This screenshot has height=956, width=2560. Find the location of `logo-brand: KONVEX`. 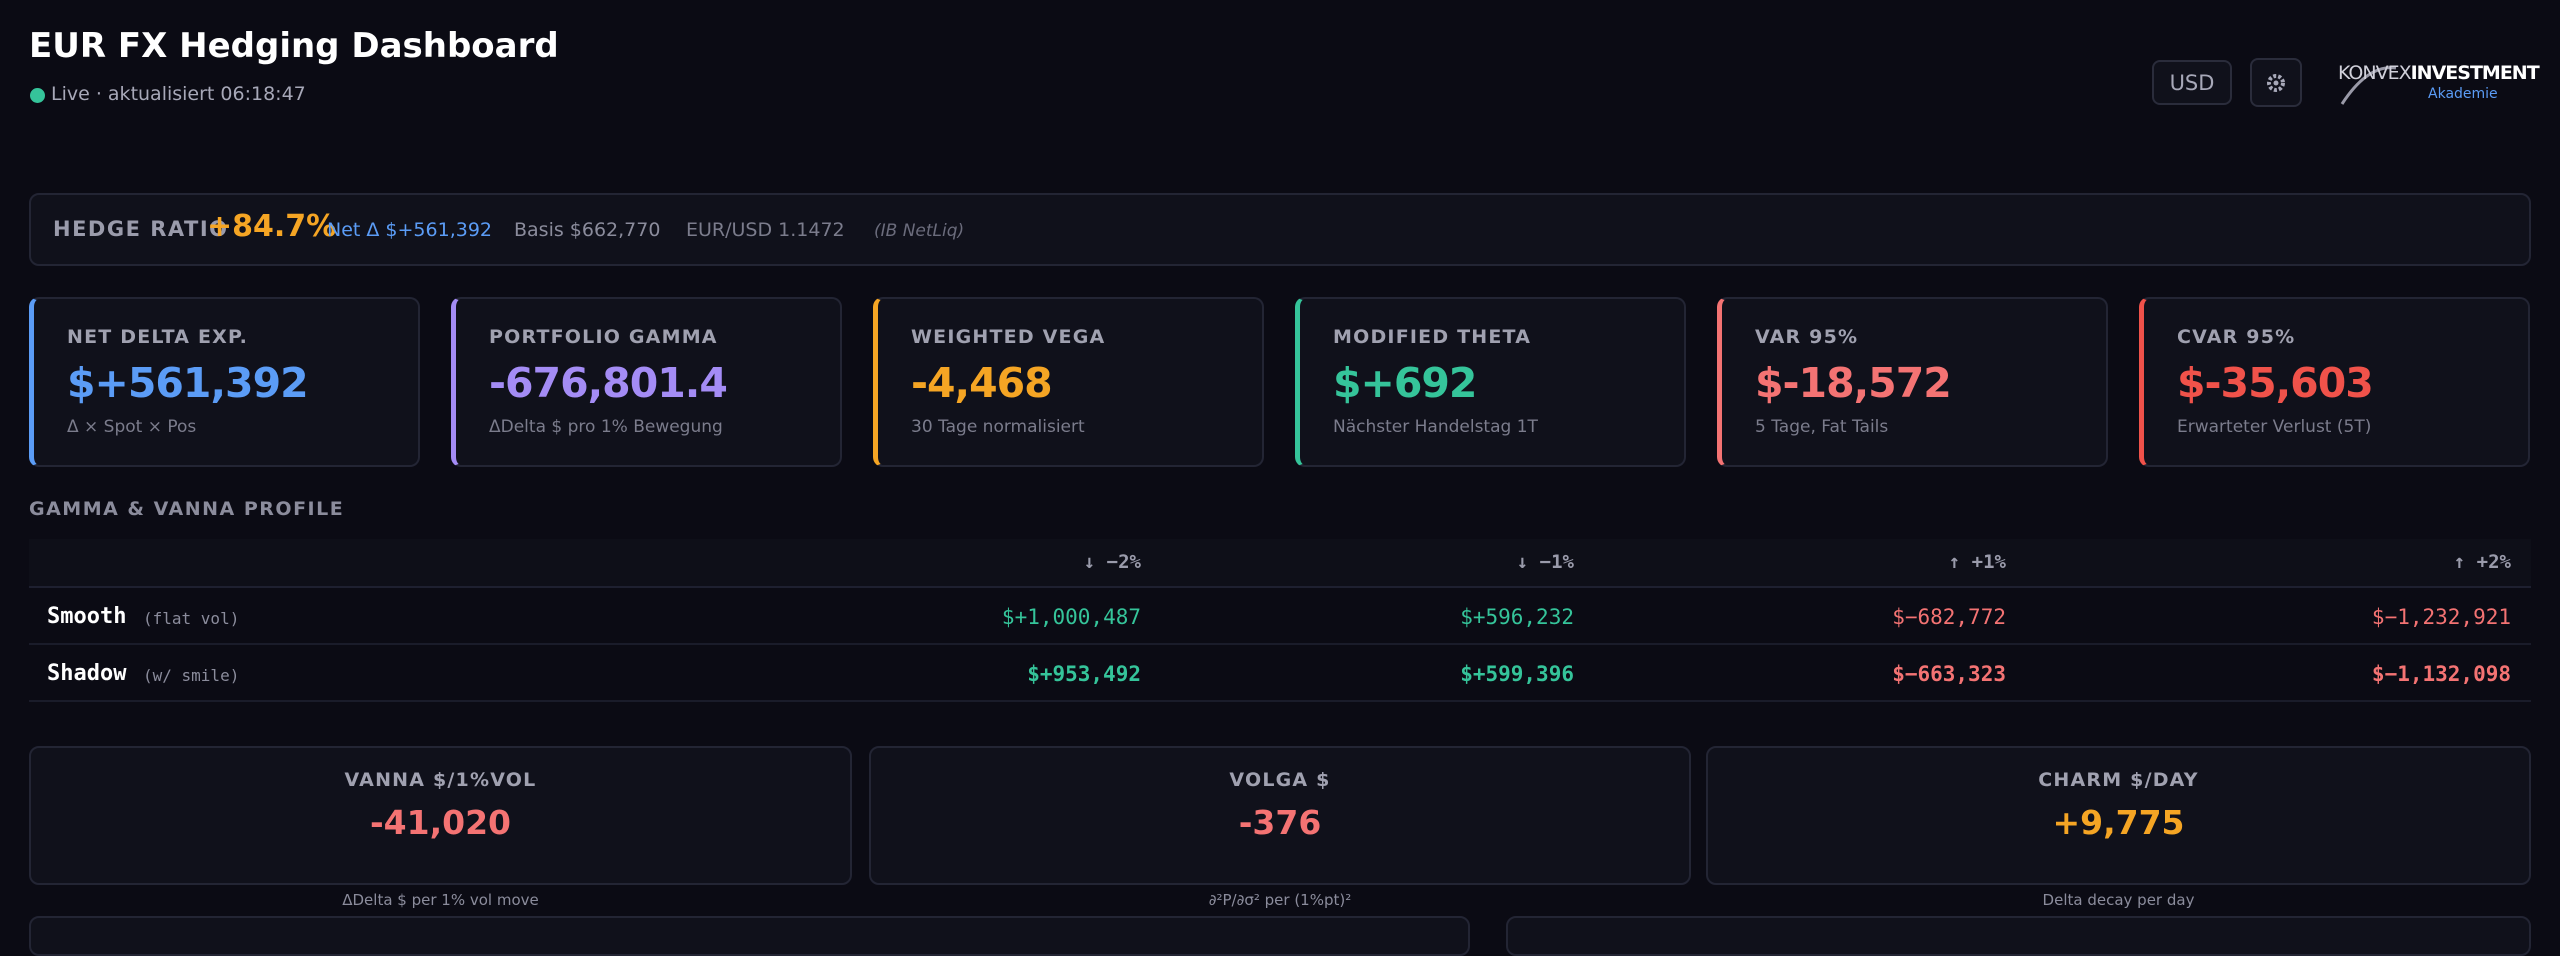

logo-brand: KONVEX is located at coordinates (2375, 73).